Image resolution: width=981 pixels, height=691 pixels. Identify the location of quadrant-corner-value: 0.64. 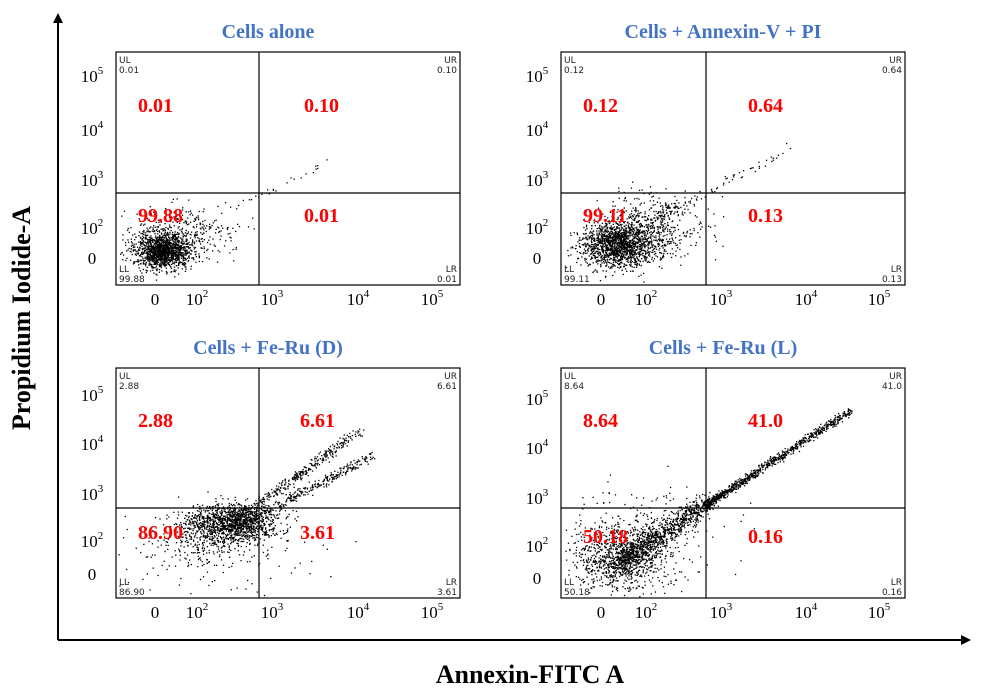
(892, 71).